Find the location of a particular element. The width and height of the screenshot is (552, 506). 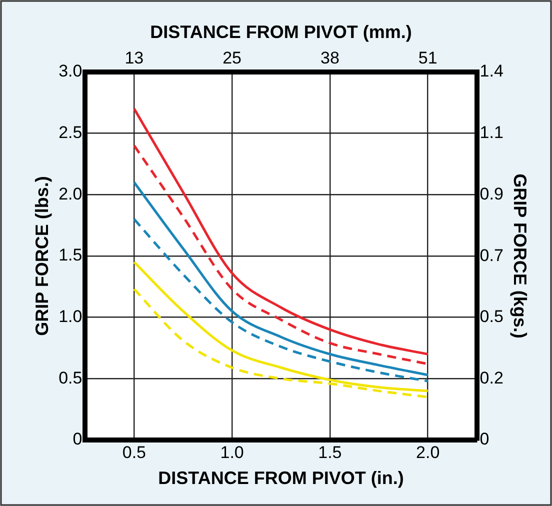

x-tick-label: 1.0 is located at coordinates (232, 452).